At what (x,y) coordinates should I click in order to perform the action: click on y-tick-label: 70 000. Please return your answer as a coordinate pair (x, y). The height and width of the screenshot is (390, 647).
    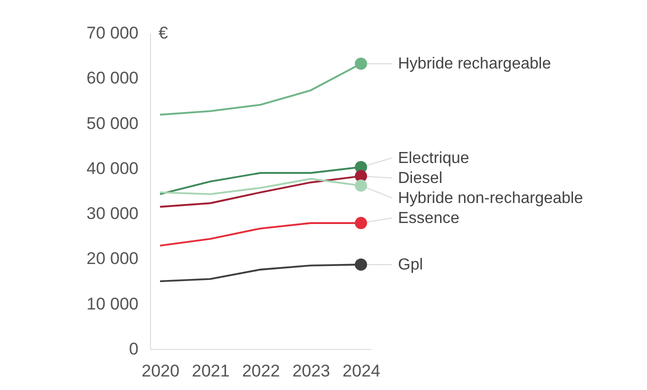
    Looking at the image, I should click on (112, 33).